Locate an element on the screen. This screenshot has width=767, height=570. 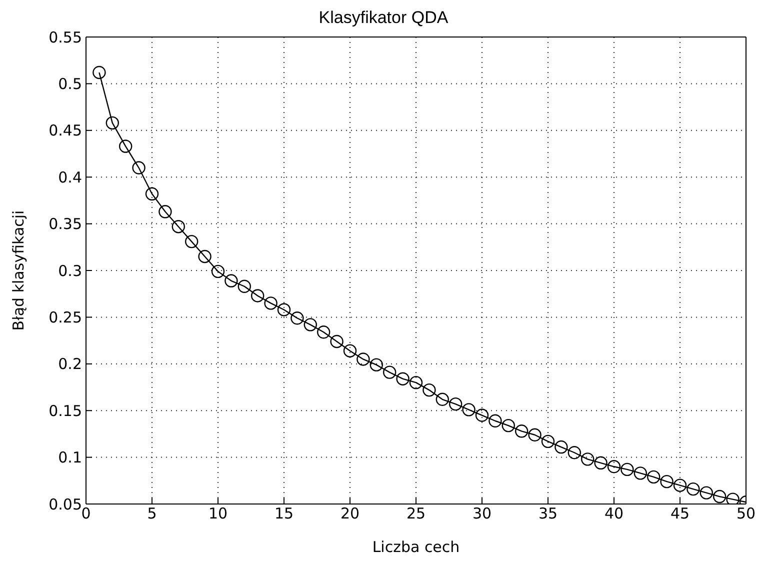
y-tick-label: 0.2 is located at coordinates (70, 364).